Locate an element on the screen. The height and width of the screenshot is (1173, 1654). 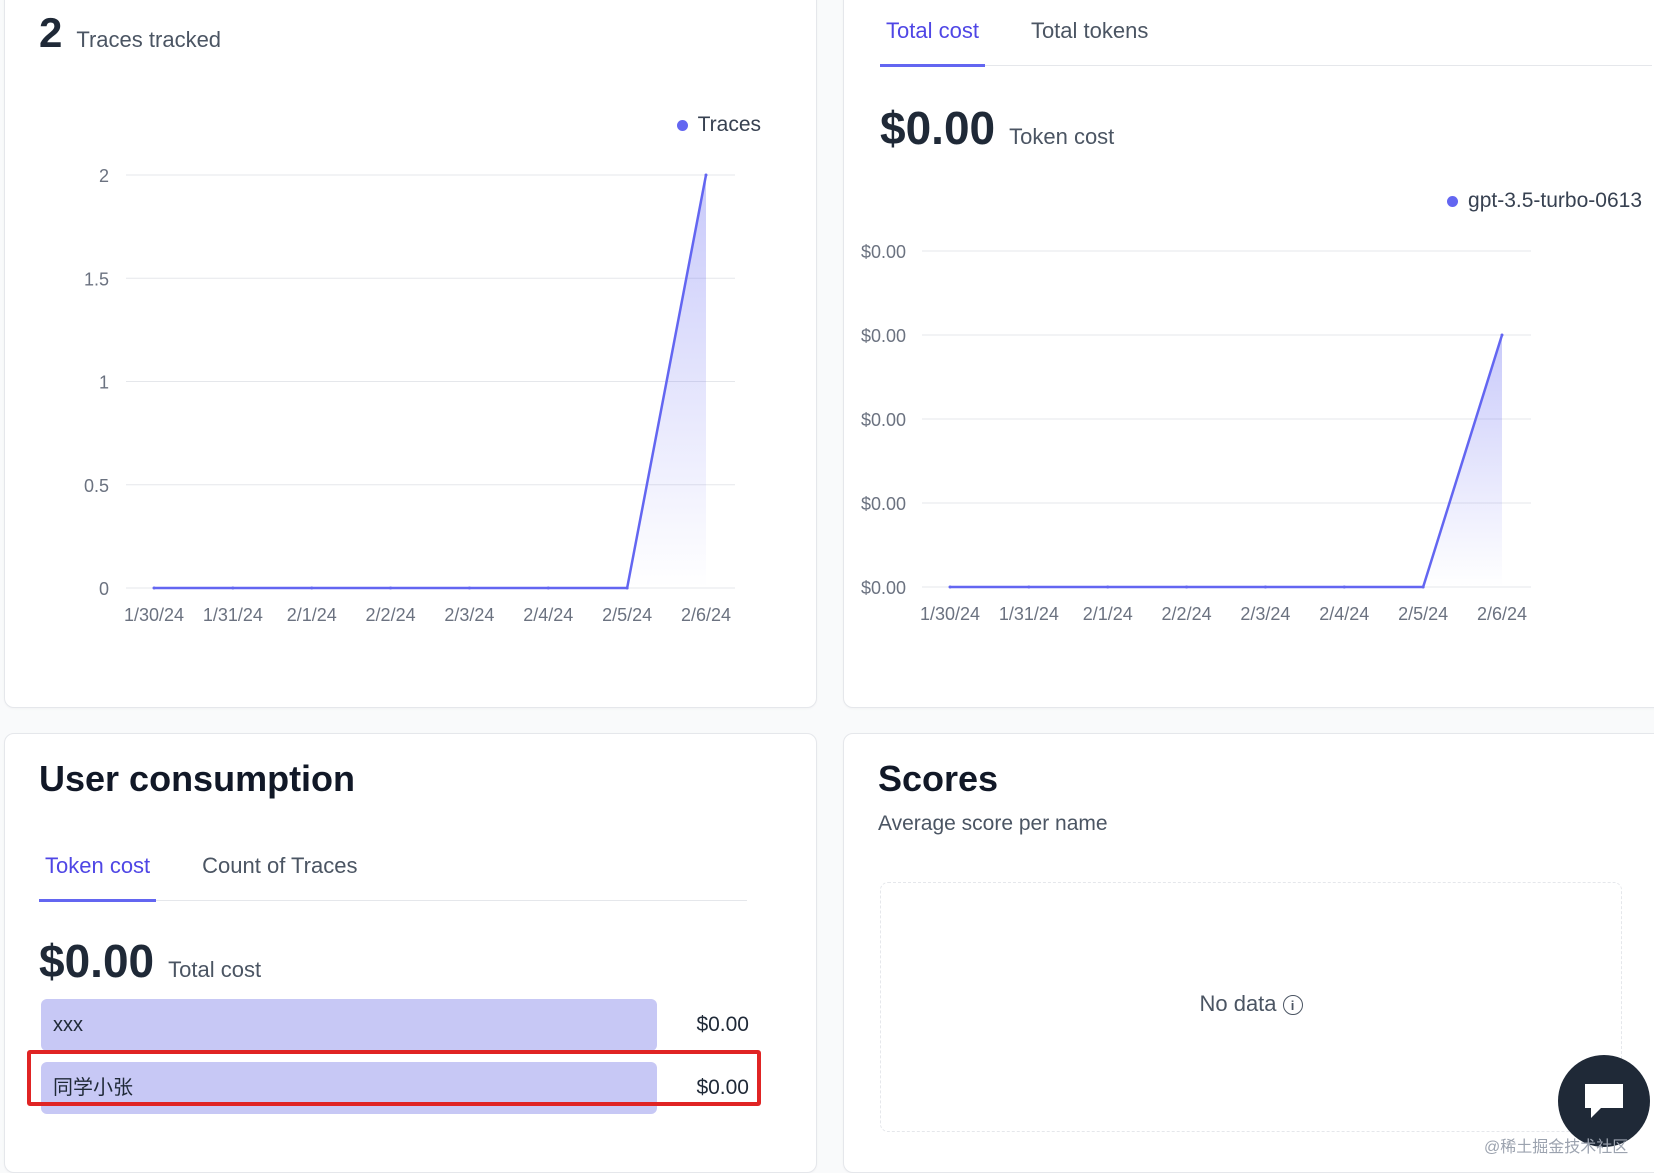
user-name: 同学小张 is located at coordinates (93, 1088).